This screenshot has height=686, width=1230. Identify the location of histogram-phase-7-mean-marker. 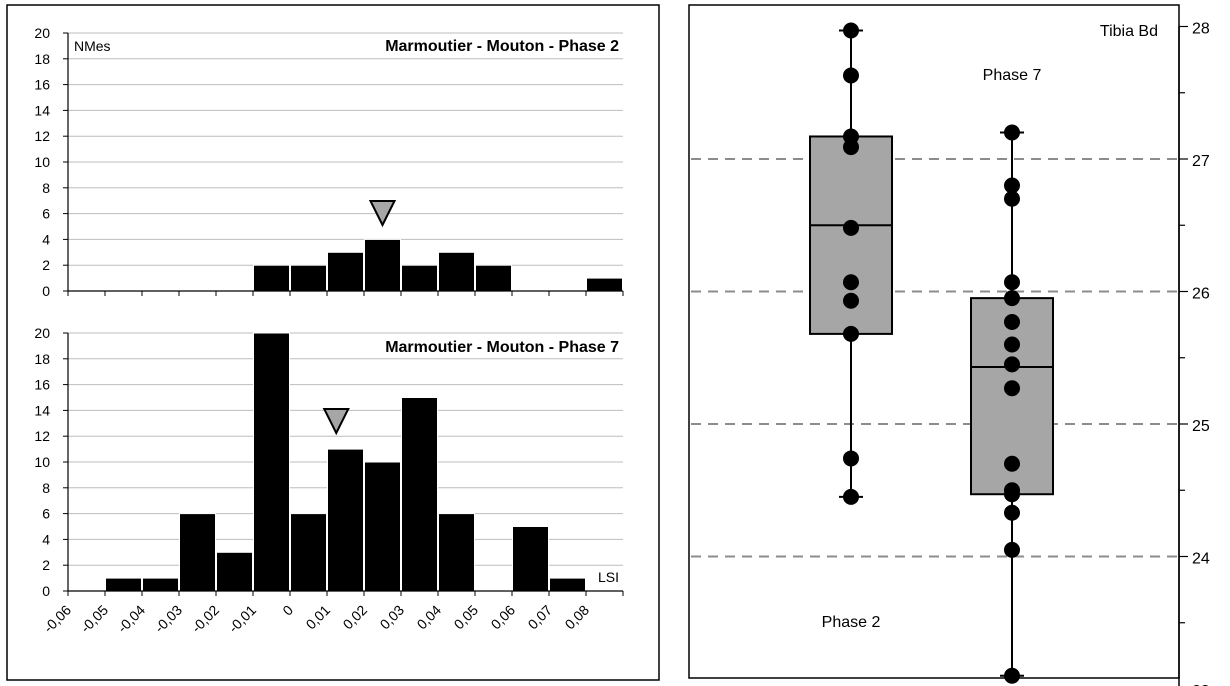
(336, 422).